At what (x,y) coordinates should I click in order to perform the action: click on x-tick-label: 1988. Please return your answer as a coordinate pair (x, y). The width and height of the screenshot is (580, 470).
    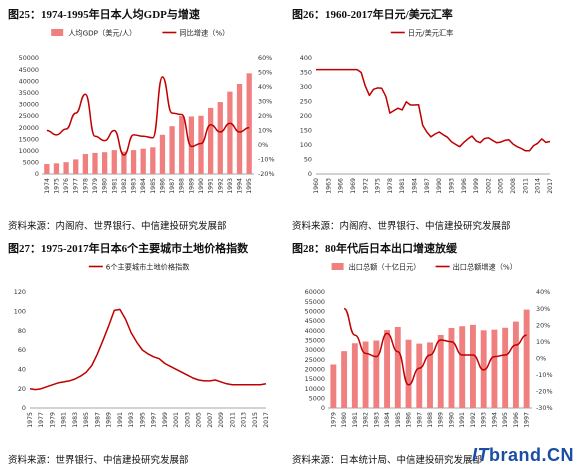
    Looking at the image, I should click on (430, 420).